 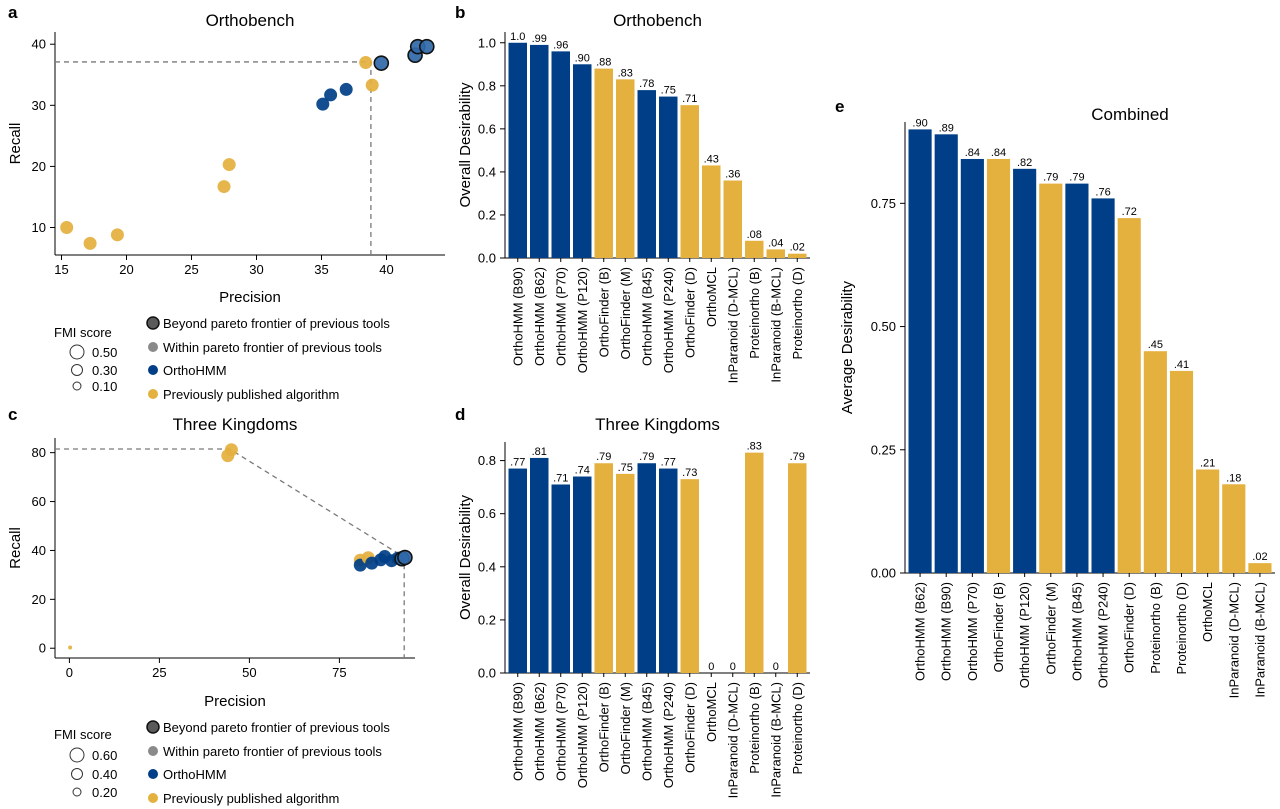 I want to click on y-tick-label: 60, so click(x=39, y=501).